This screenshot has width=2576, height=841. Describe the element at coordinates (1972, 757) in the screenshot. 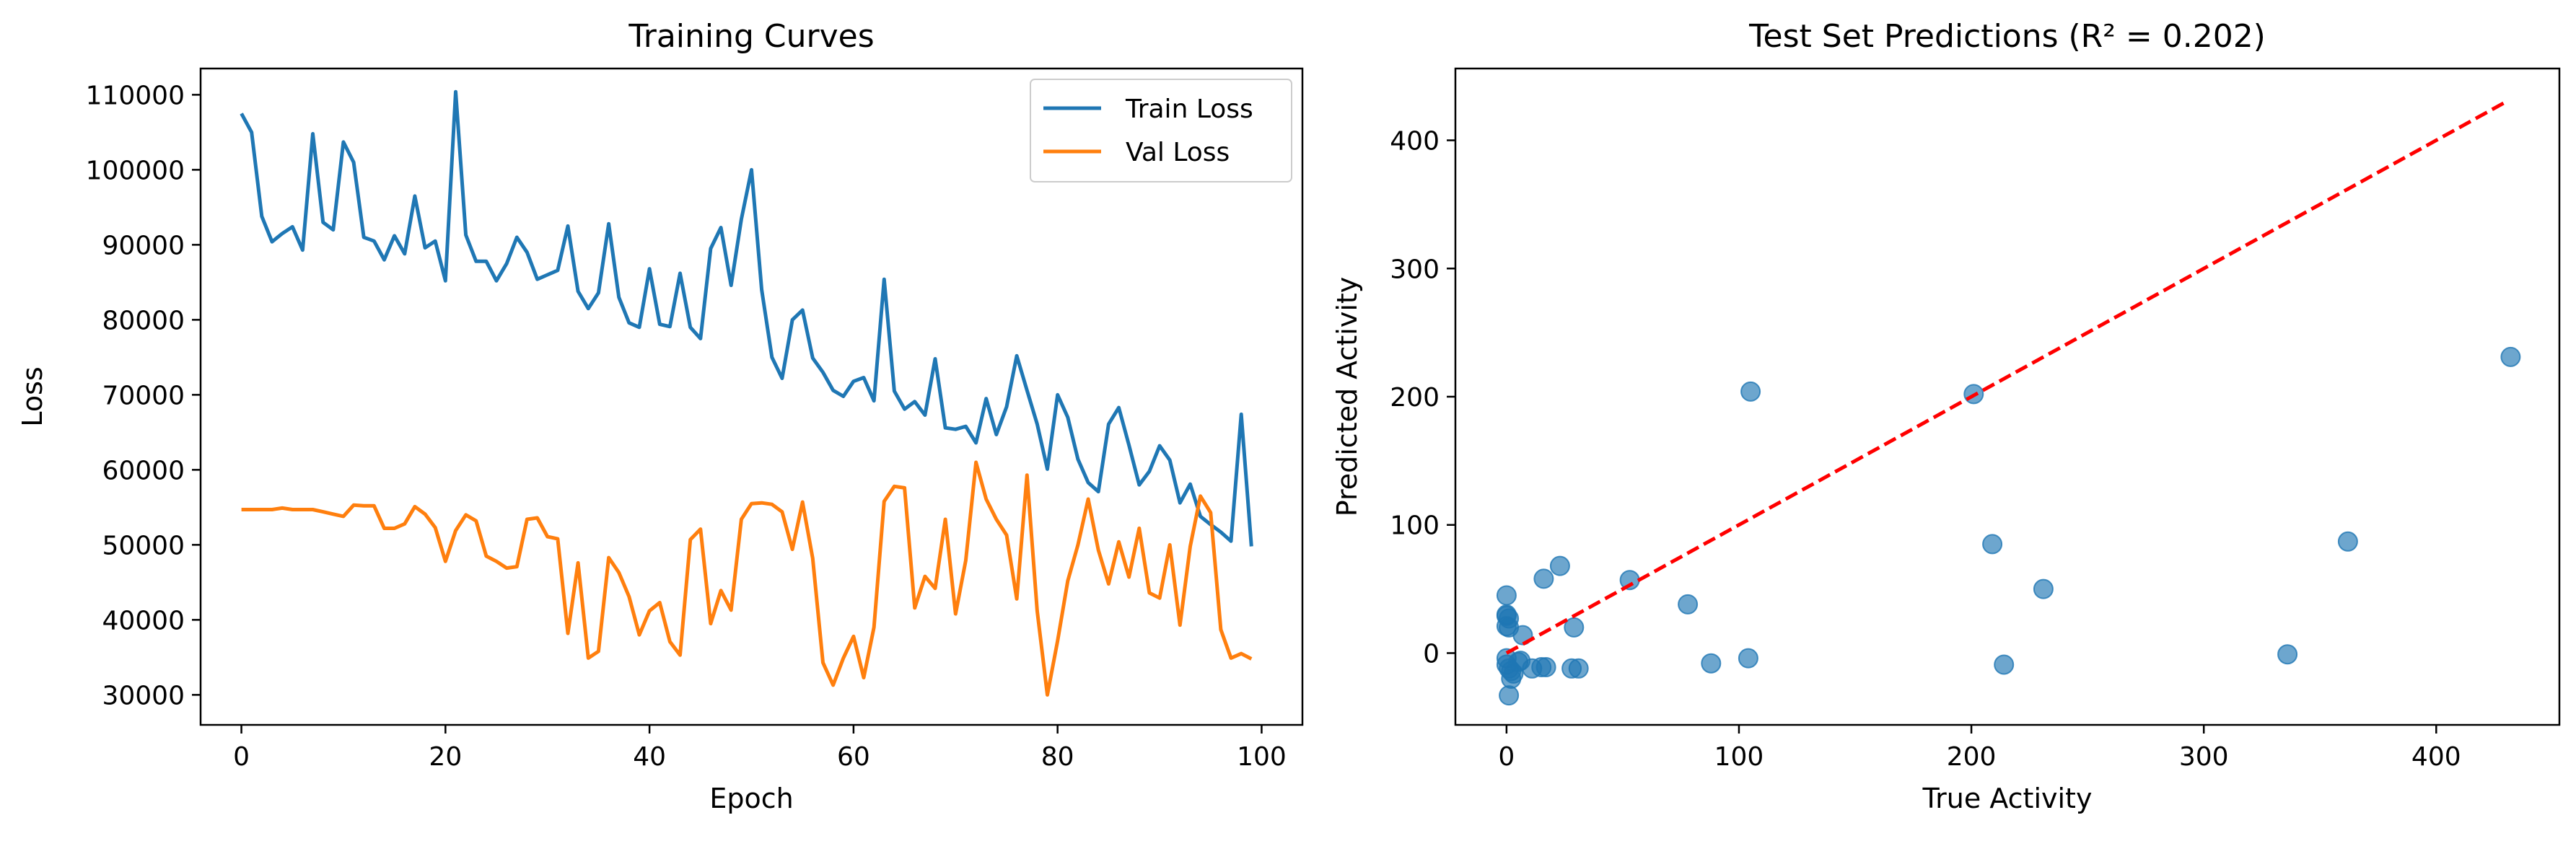

I see `x-tick-label: 200` at that location.